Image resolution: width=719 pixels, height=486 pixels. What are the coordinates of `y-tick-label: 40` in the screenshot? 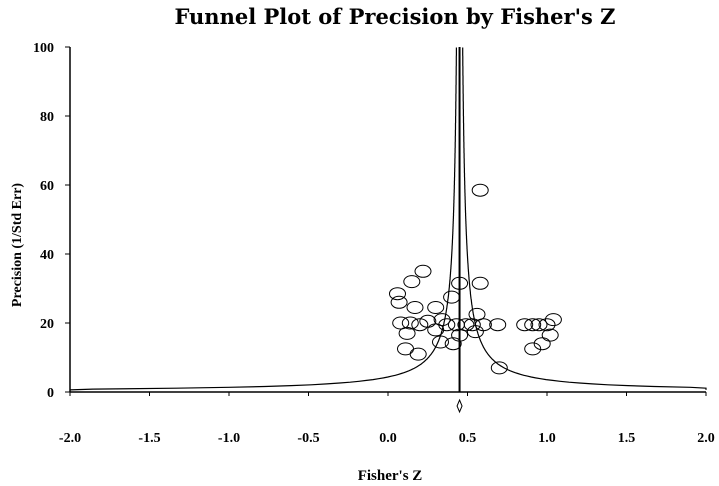 It's located at (47, 255).